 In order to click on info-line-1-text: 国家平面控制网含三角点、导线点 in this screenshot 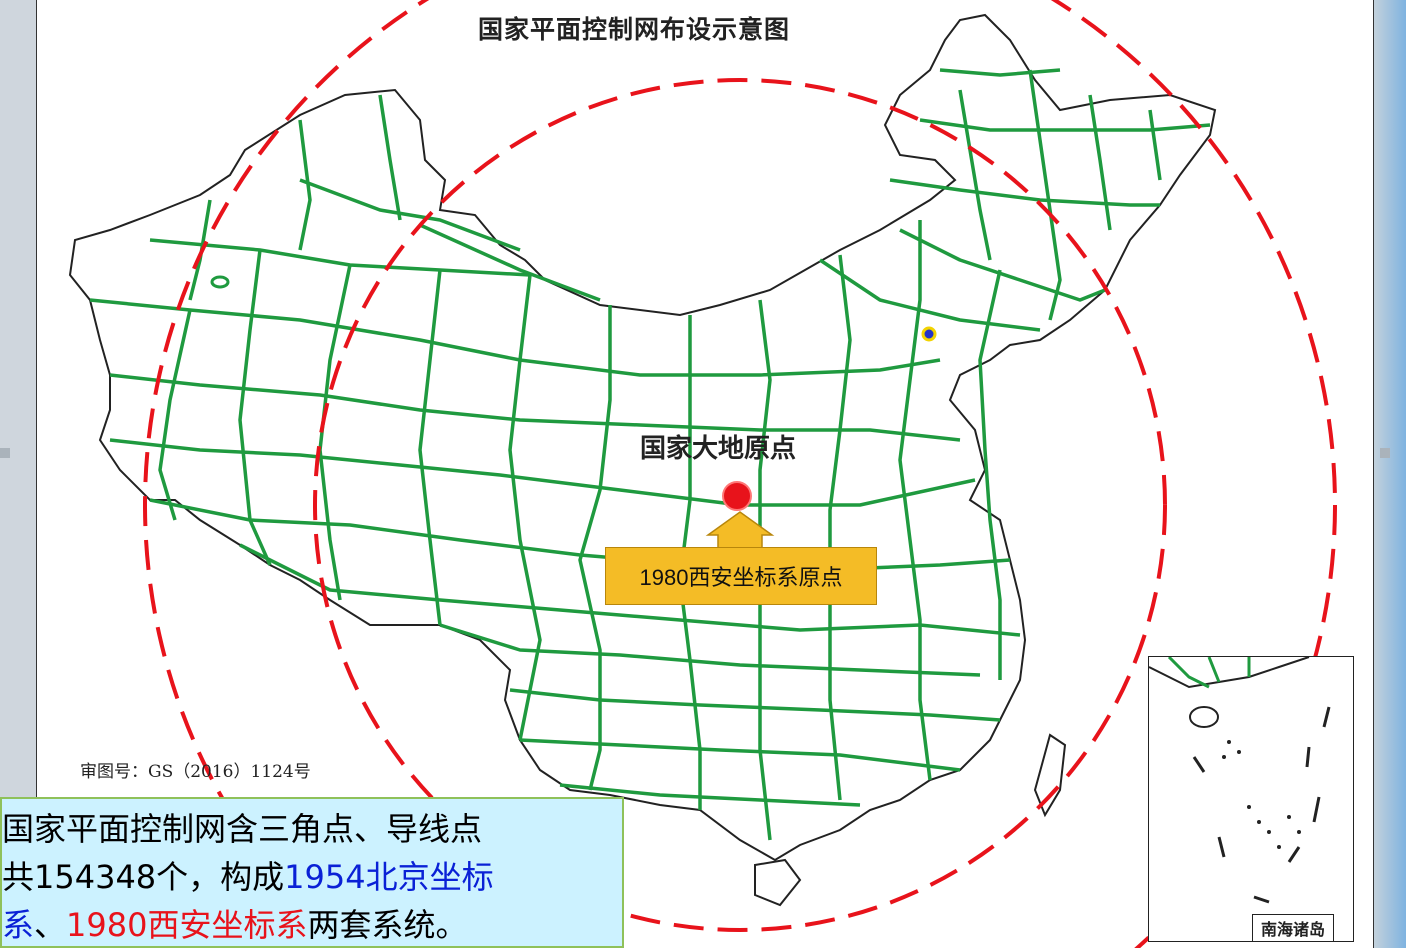, I will do `click(242, 829)`.